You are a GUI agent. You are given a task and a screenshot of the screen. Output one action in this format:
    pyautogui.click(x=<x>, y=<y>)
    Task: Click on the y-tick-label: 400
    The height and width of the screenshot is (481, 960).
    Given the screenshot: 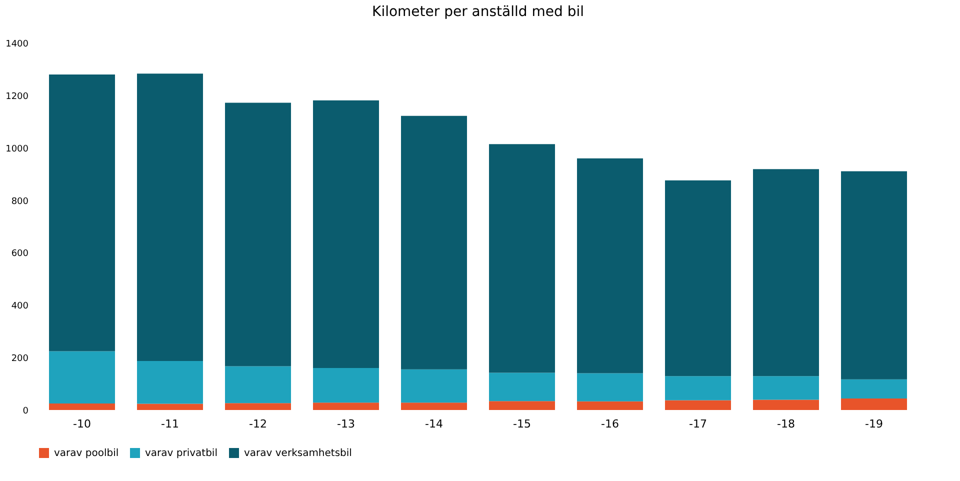 What is the action you would take?
    pyautogui.click(x=20, y=307)
    